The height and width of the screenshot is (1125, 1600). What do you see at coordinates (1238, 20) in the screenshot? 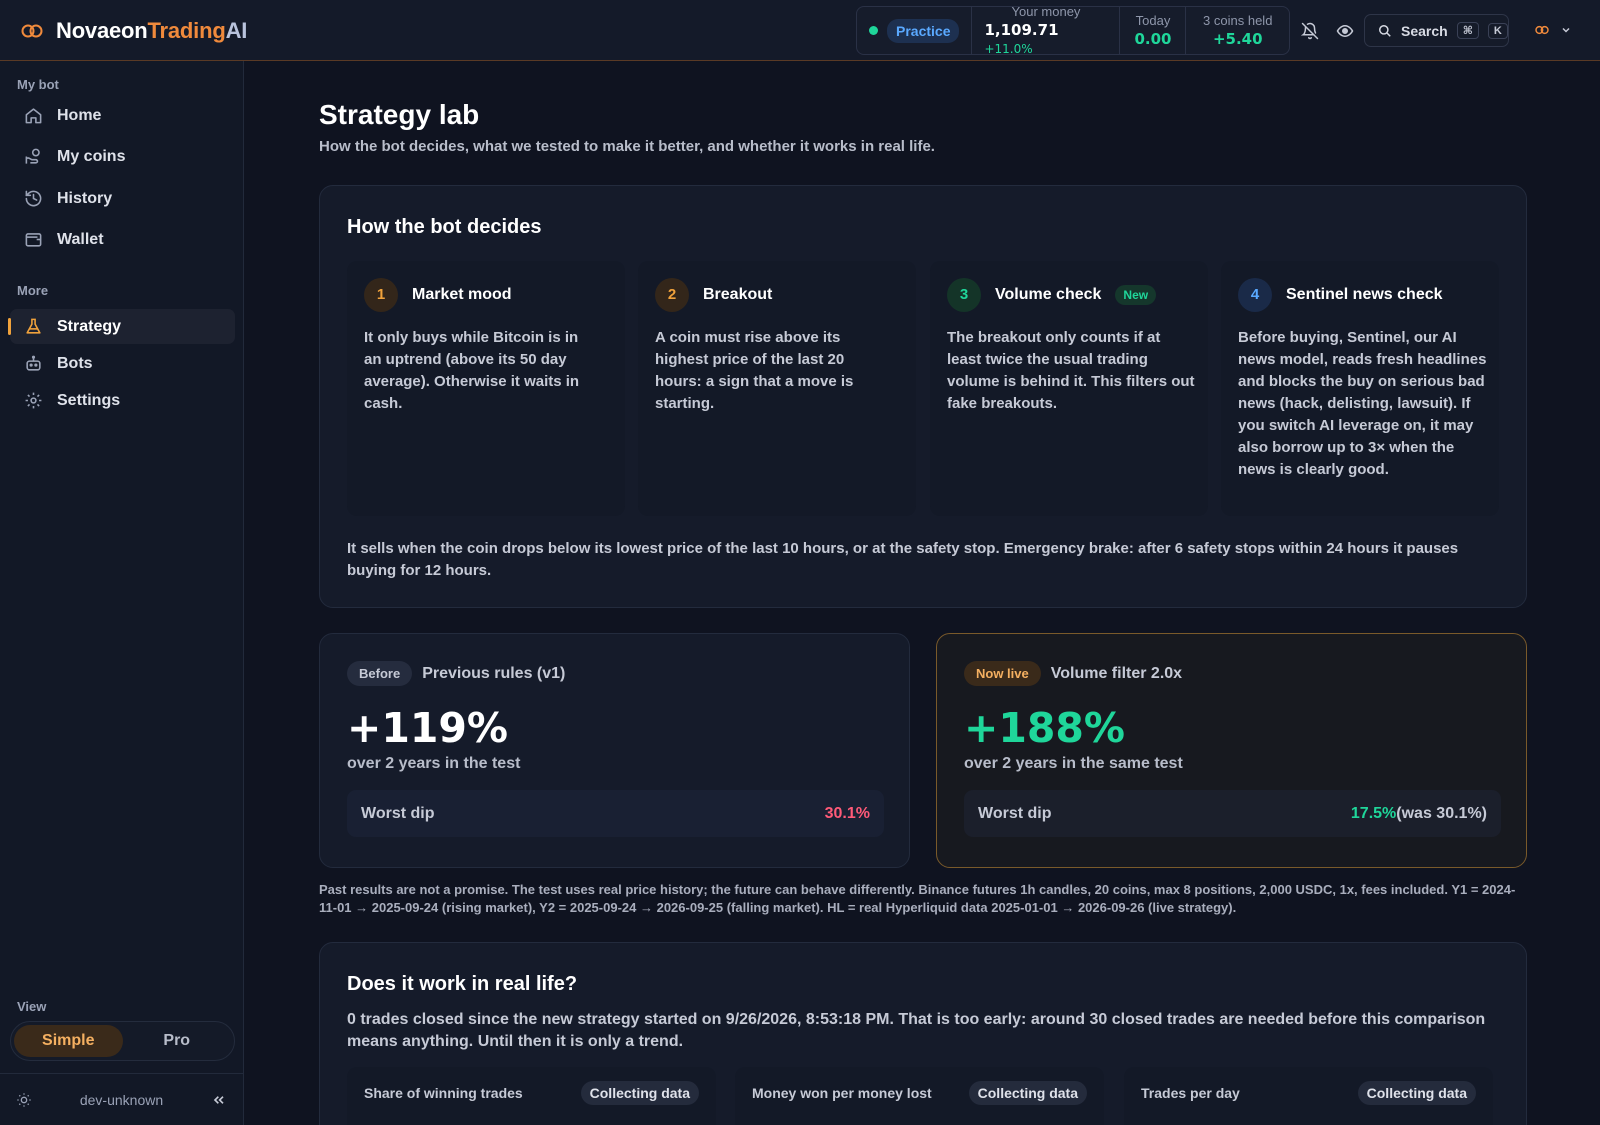
I see `held-label: 3 coins held` at bounding box center [1238, 20].